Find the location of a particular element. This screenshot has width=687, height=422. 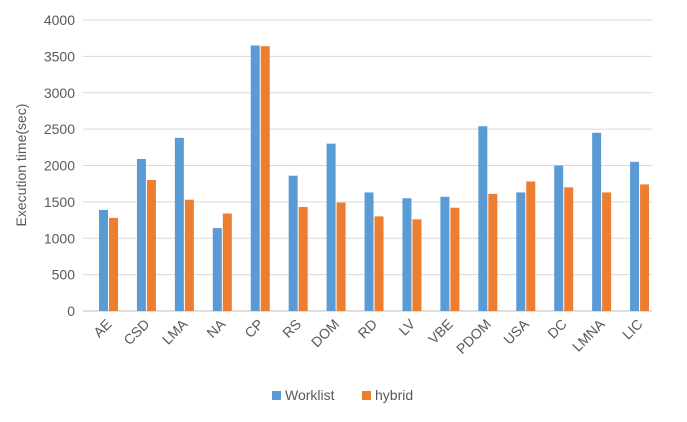

bar-hybrid-rs is located at coordinates (303, 258).